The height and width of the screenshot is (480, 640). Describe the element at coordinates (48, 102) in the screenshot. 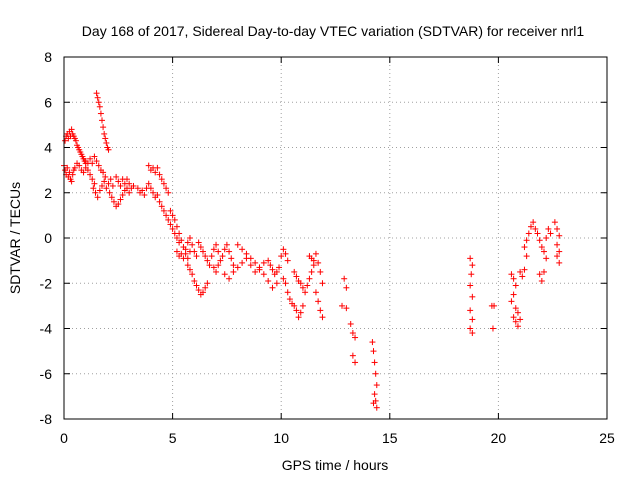

I see `y-tick-label: 6` at that location.